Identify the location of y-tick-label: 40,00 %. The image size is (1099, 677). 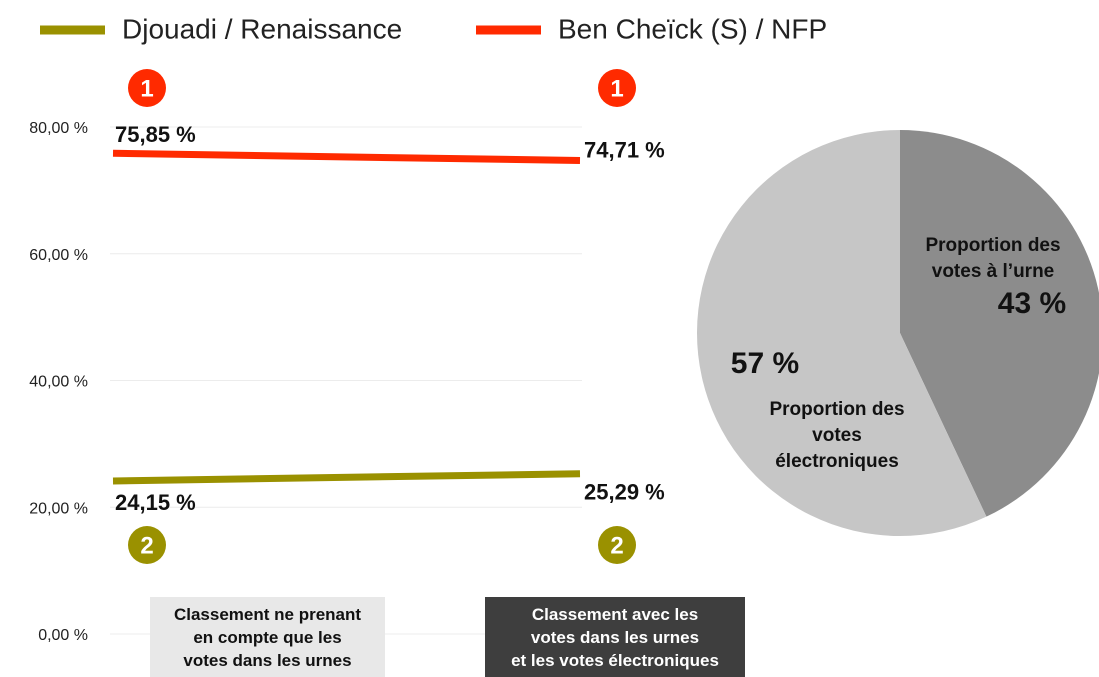
(58, 382).